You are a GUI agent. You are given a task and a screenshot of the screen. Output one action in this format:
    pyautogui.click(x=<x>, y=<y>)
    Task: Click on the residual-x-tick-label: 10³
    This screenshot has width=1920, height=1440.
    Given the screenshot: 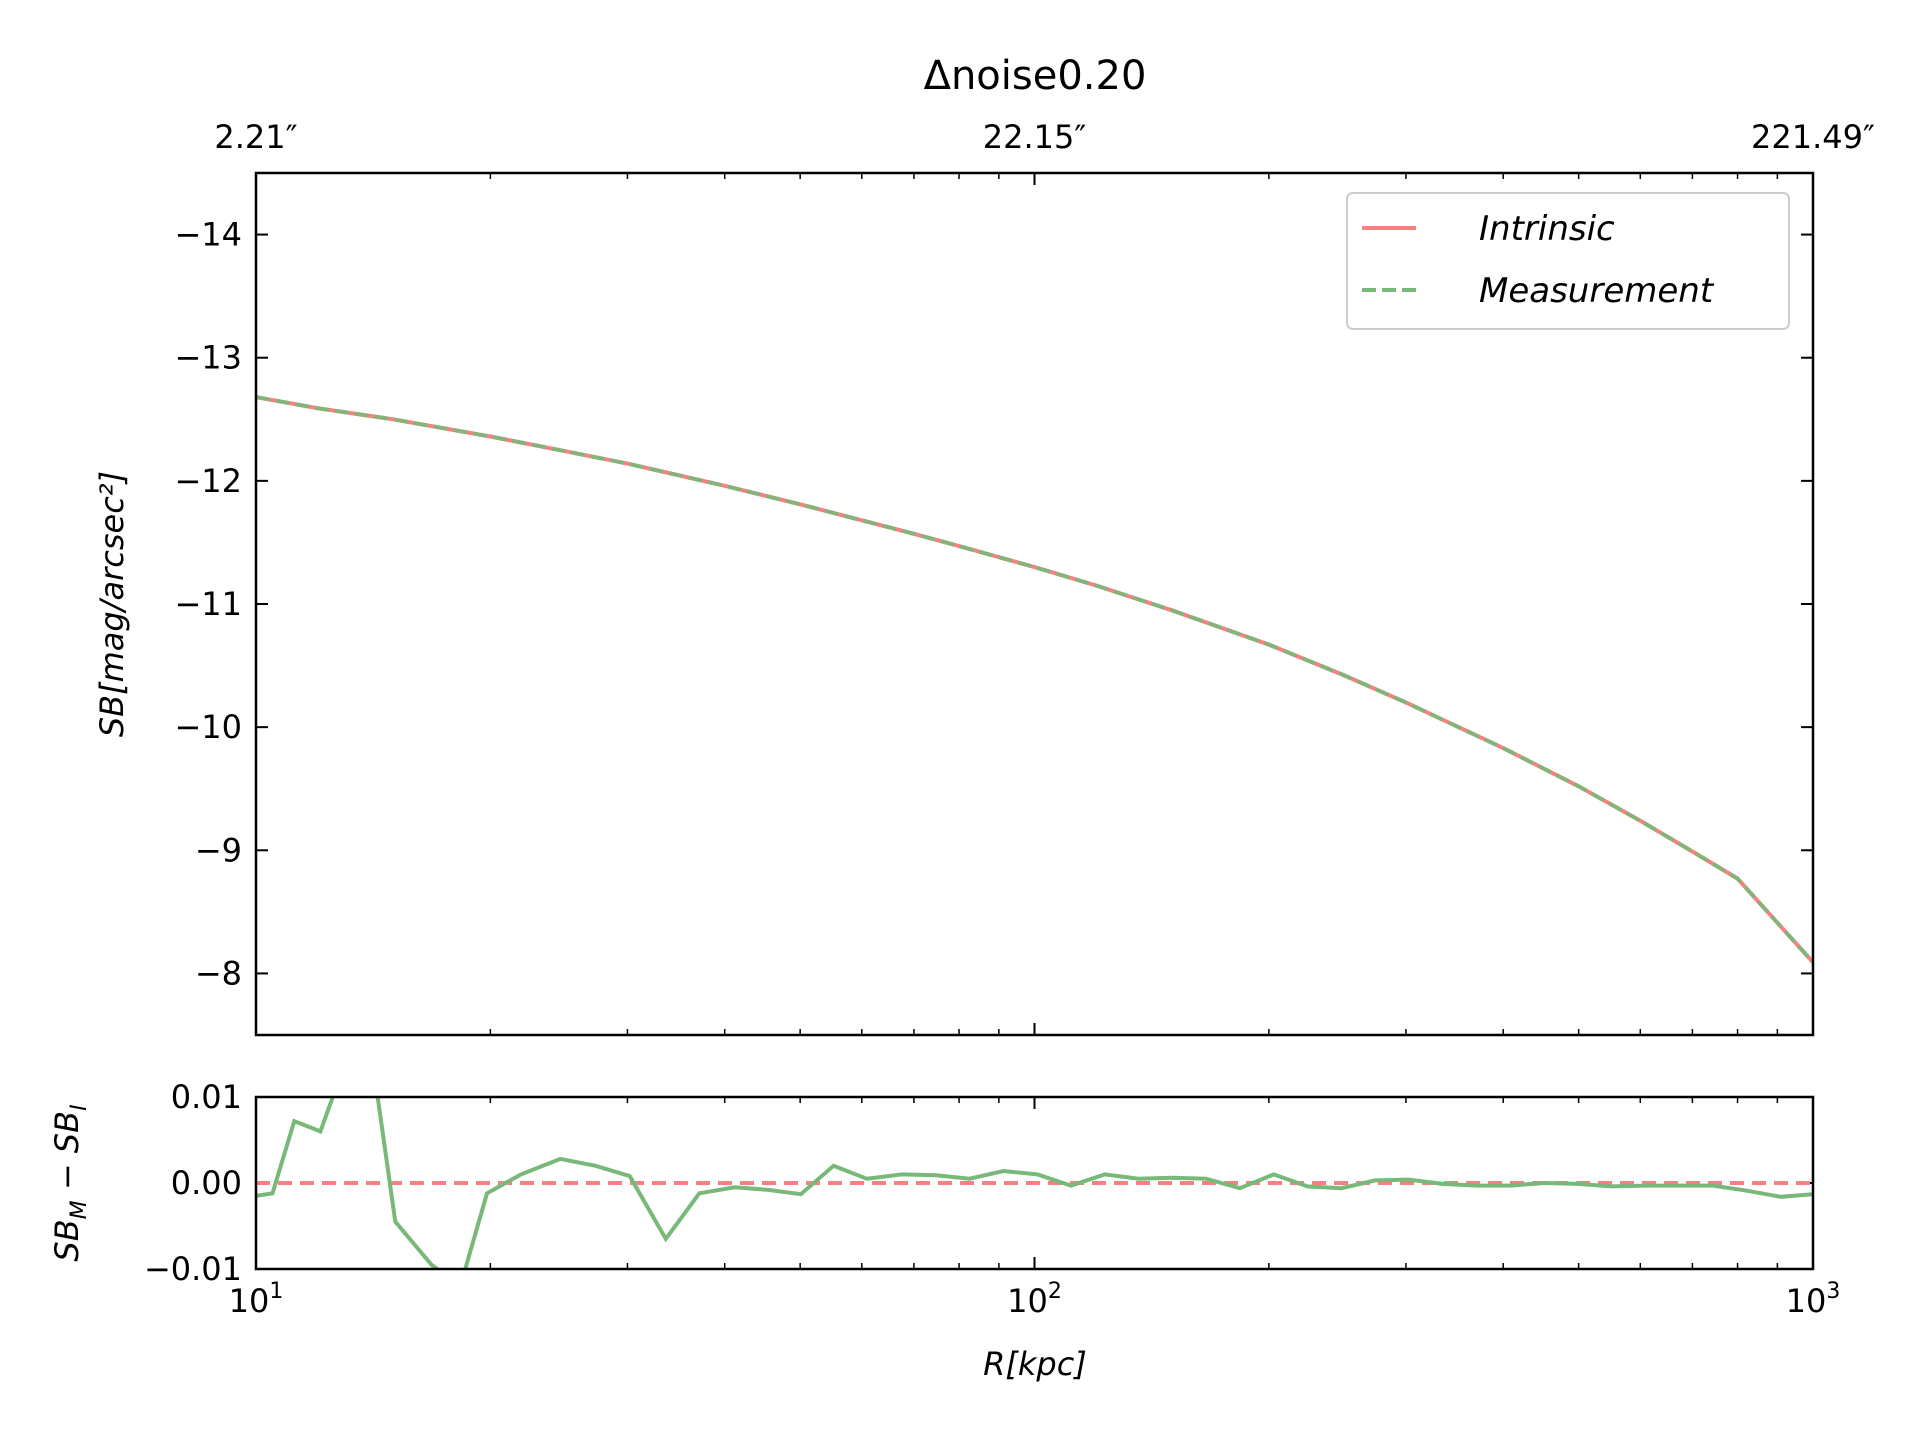 What is the action you would take?
    pyautogui.click(x=1813, y=1299)
    